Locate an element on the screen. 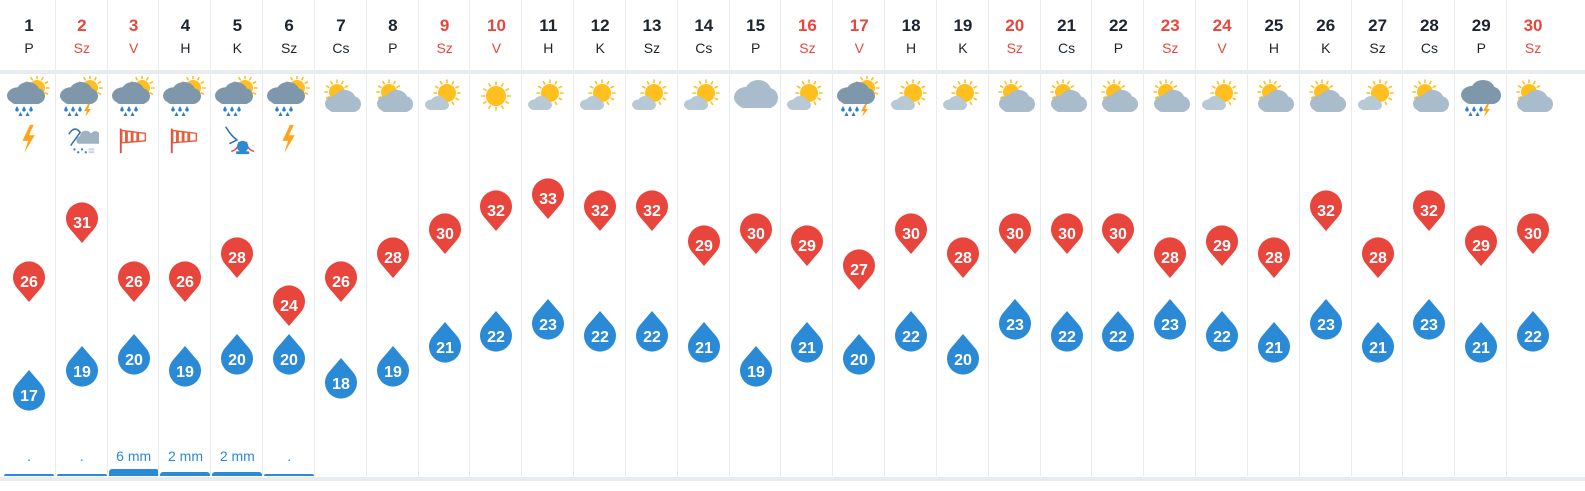 The height and width of the screenshot is (491, 1585). min-temp-value: 20 is located at coordinates (289, 361).